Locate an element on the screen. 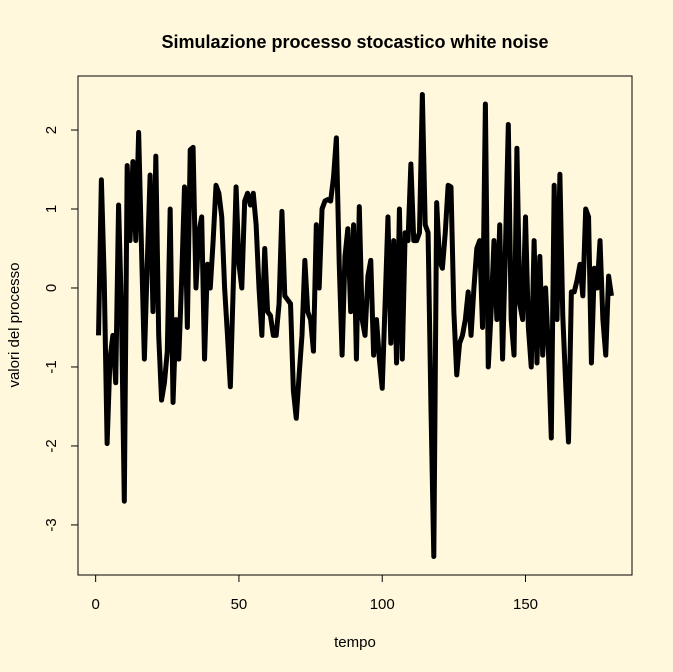 This screenshot has width=673, height=672. x-tick-label: 50 is located at coordinates (239, 604).